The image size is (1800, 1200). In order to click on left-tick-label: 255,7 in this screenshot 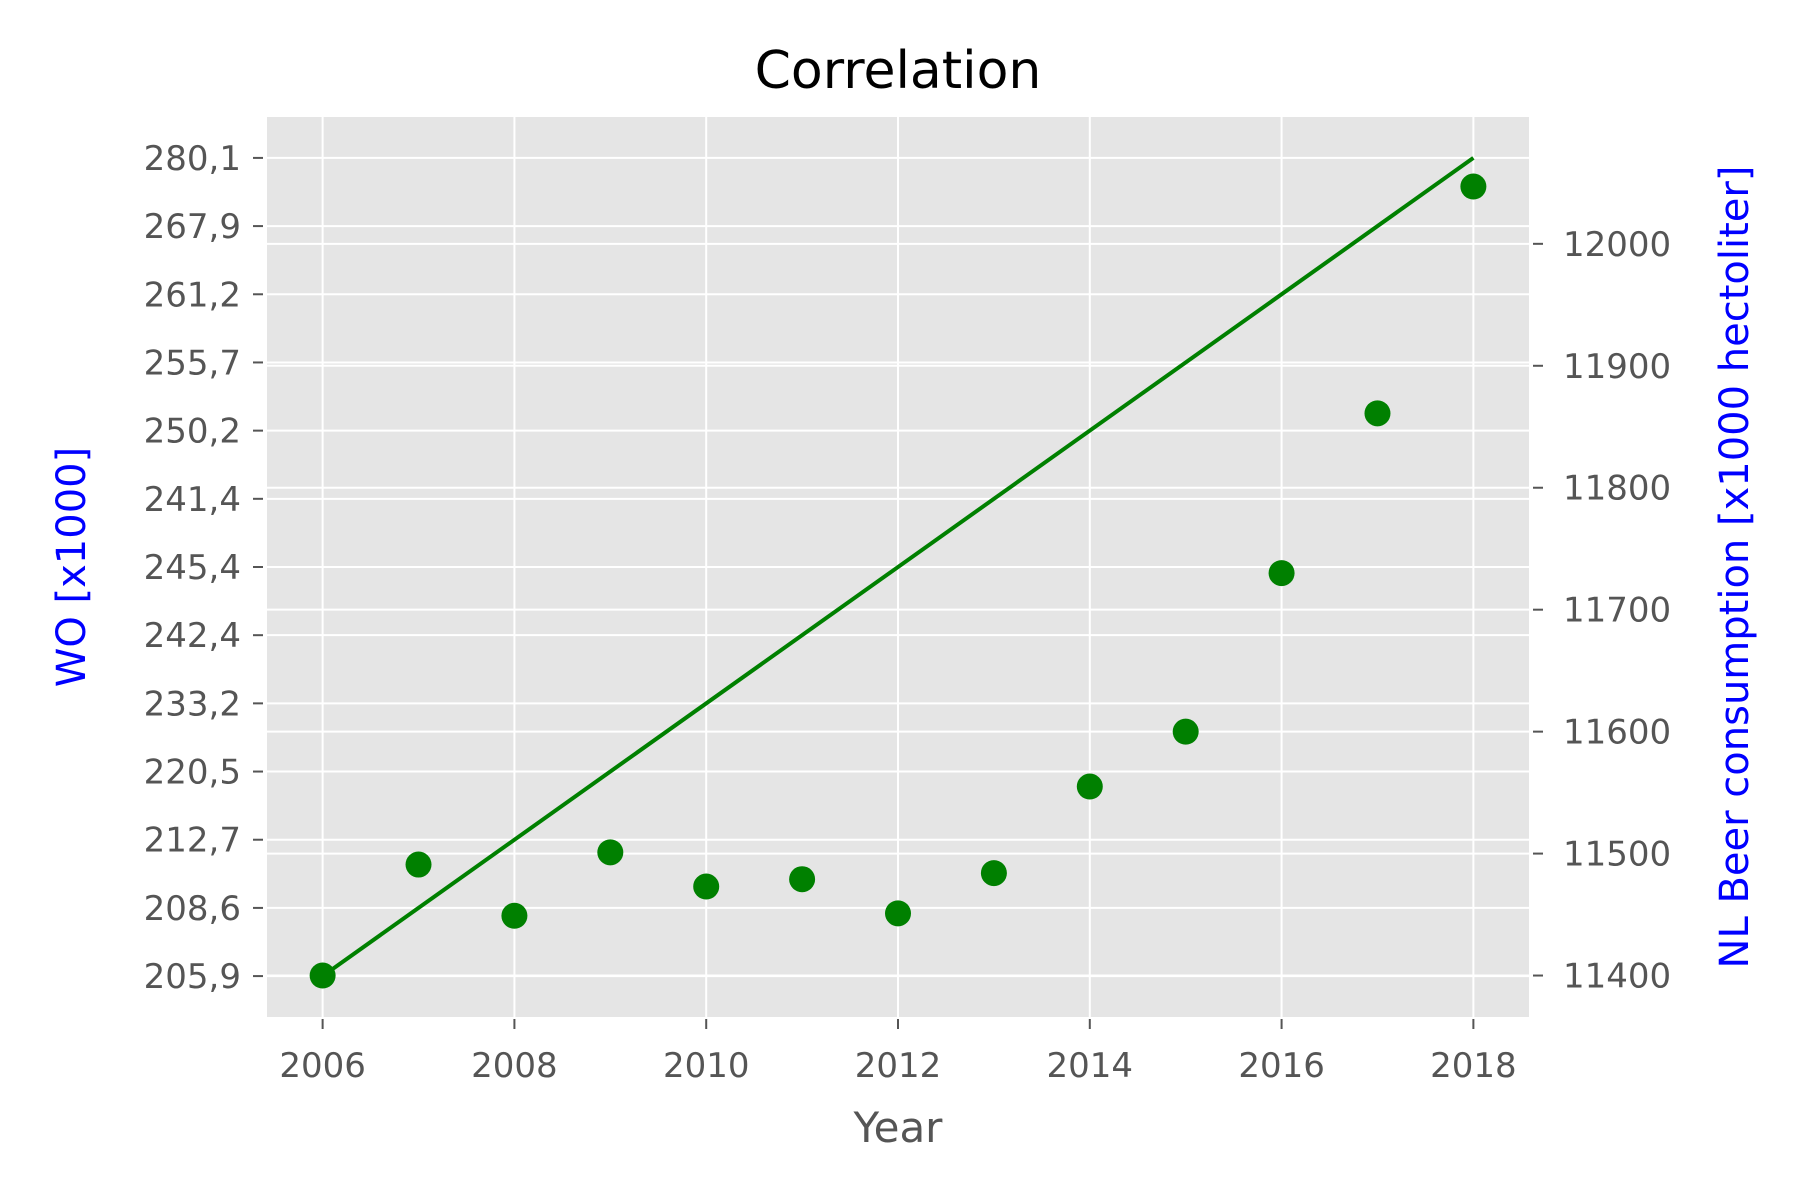, I will do `click(192, 363)`.